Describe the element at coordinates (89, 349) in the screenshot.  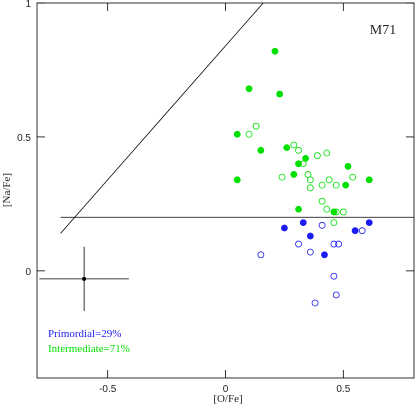
I see `legend-entry: Intermediate=71%` at that location.